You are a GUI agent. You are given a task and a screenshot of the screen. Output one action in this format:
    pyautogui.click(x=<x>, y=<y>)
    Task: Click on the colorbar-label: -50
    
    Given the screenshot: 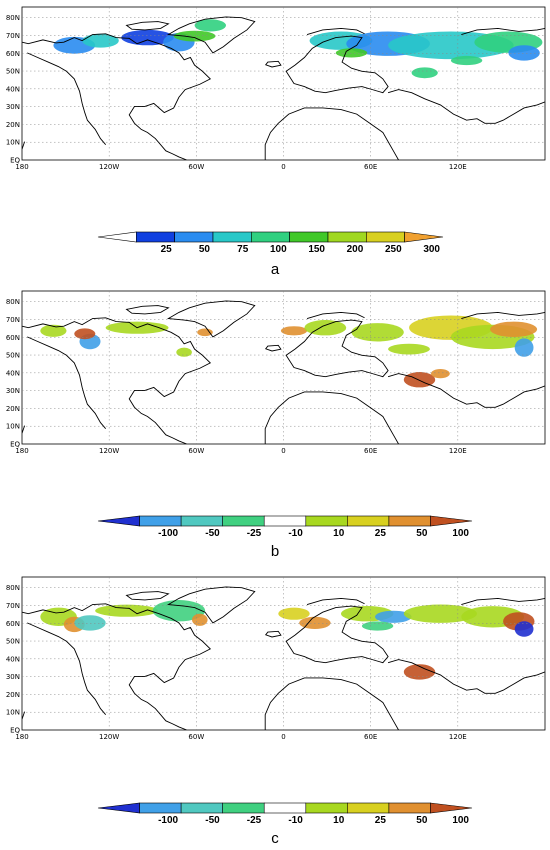 What is the action you would take?
    pyautogui.click(x=212, y=820)
    